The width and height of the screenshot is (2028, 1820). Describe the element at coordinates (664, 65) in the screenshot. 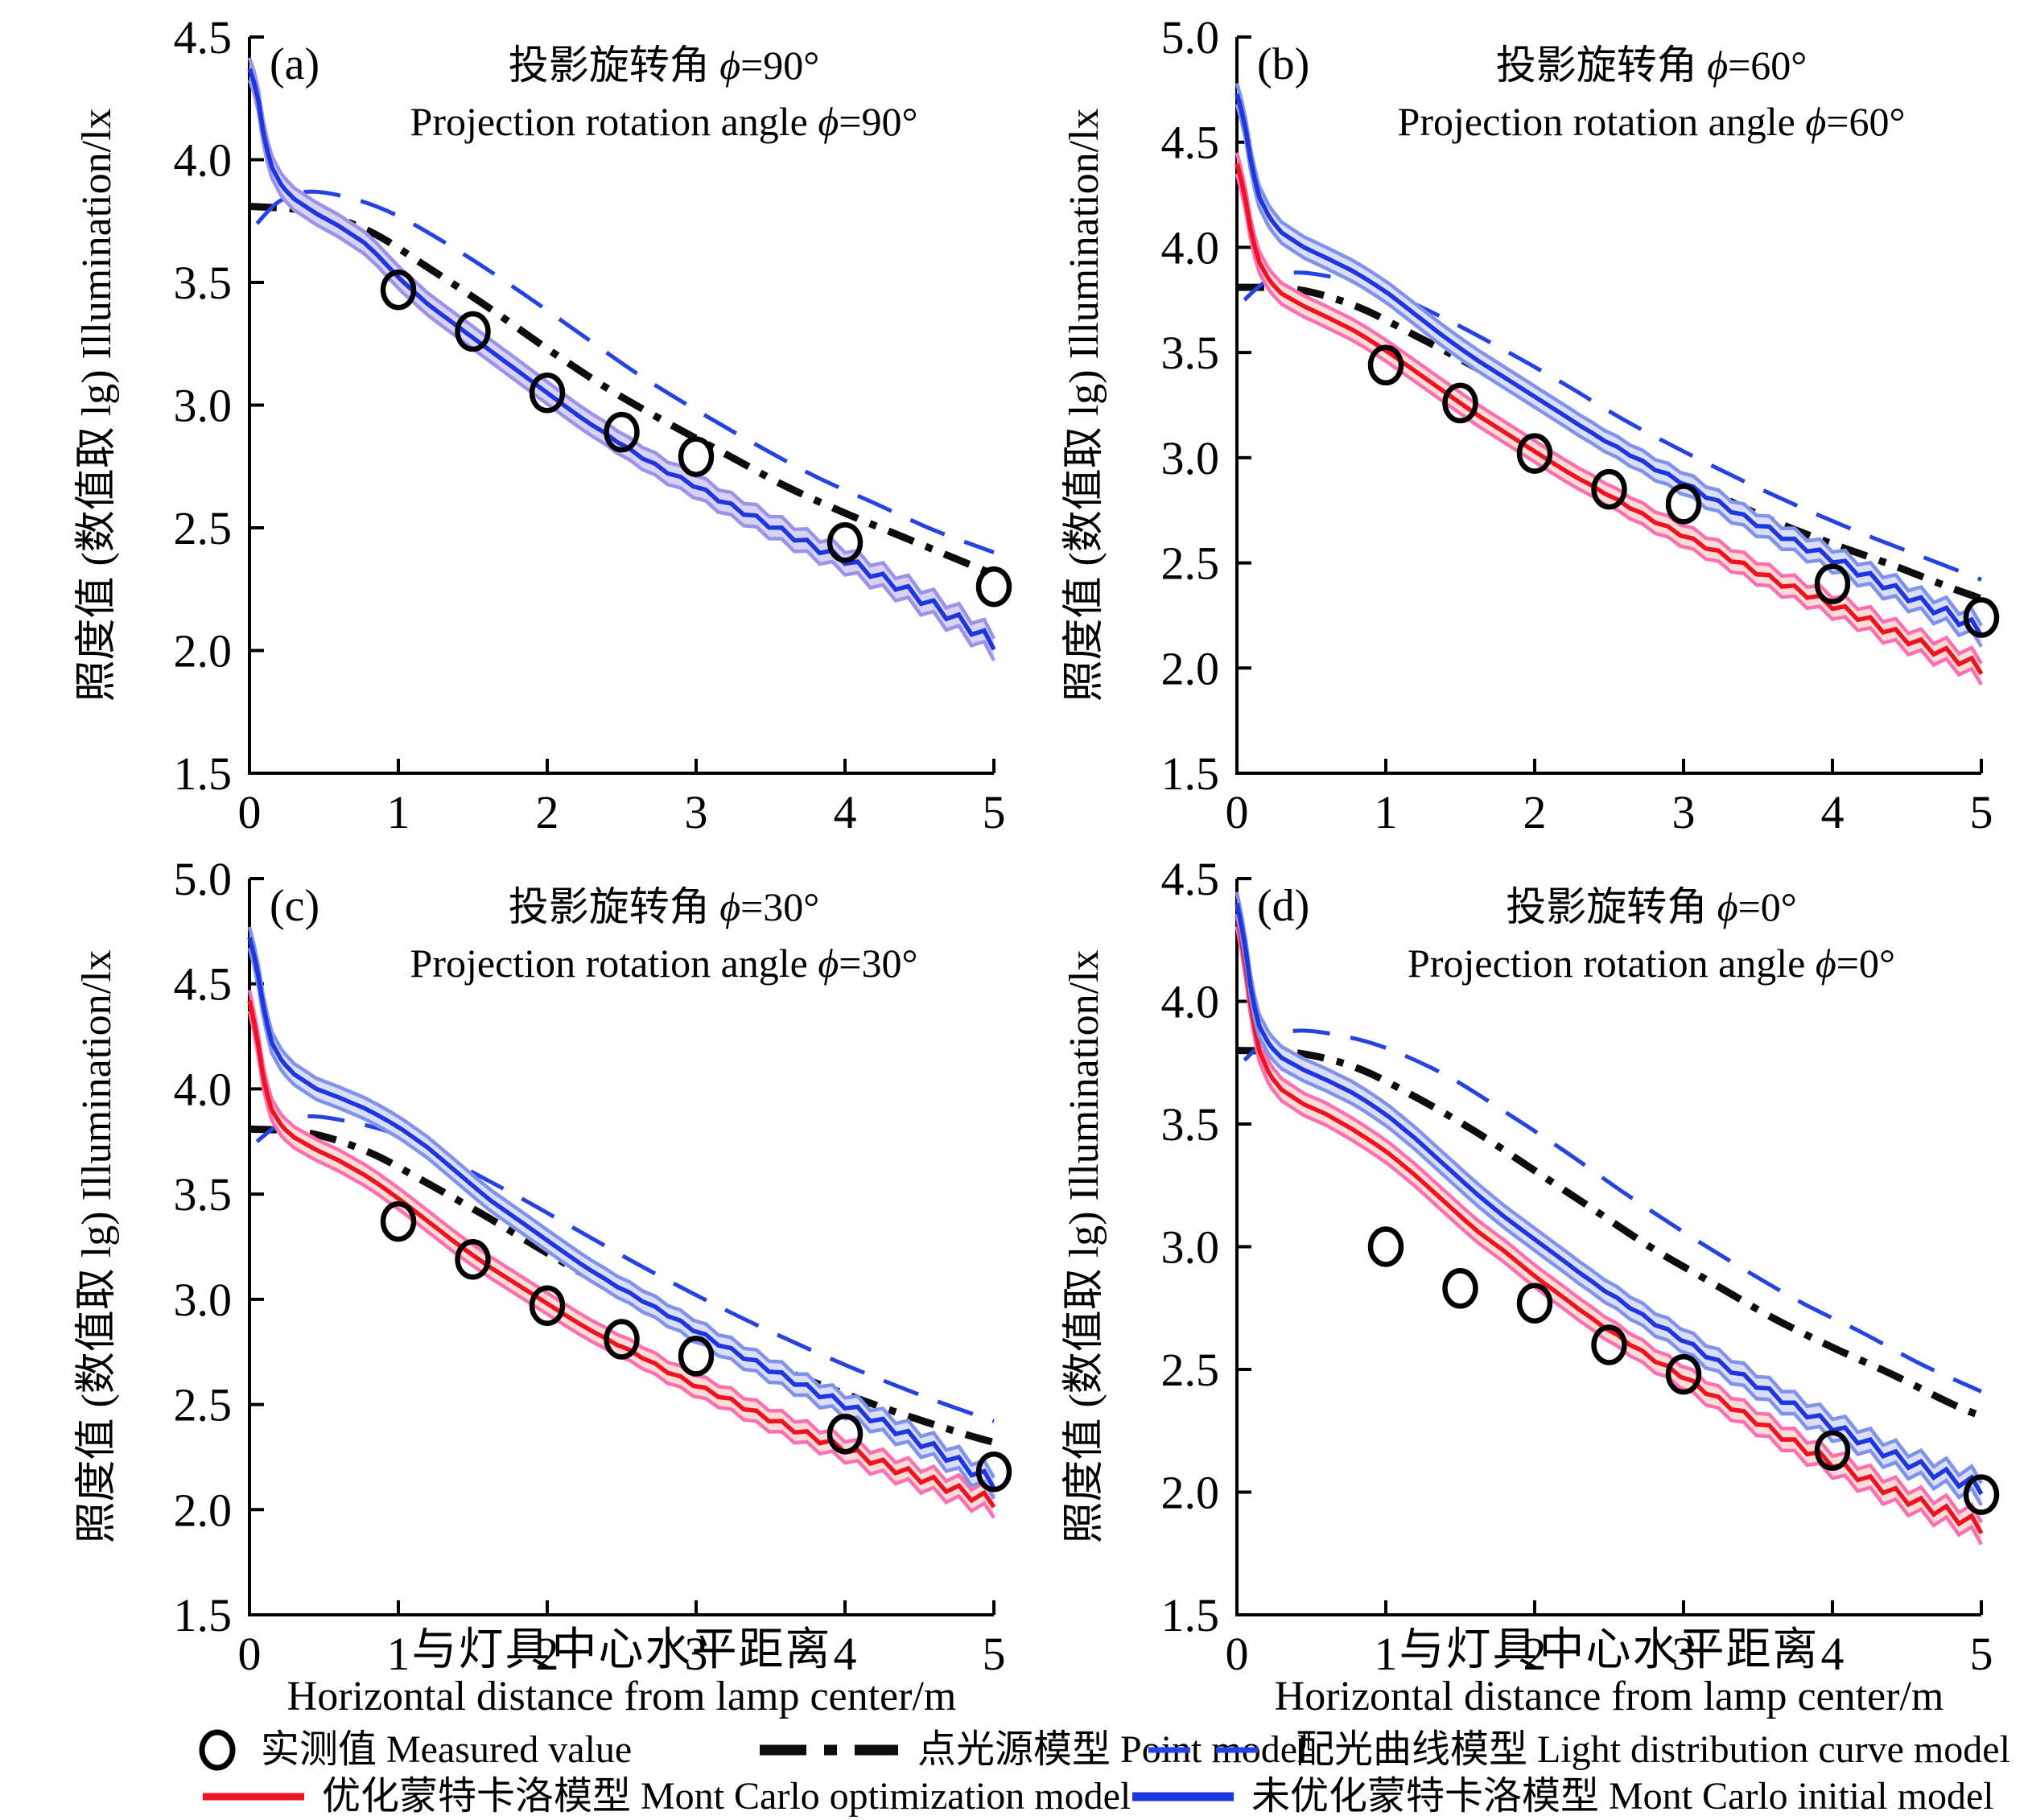

I see `panel-title-zh: 投影旋转角 ϕ=90°` at that location.